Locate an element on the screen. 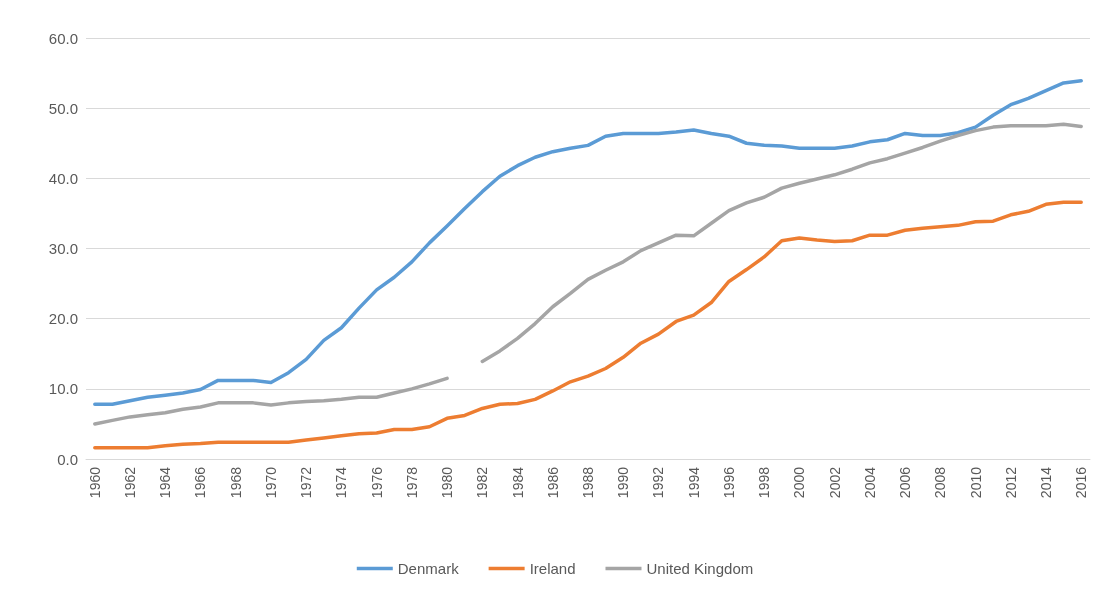 Image resolution: width=1110 pixels, height=597 pixels. x-tick-label: 1974 is located at coordinates (341, 482).